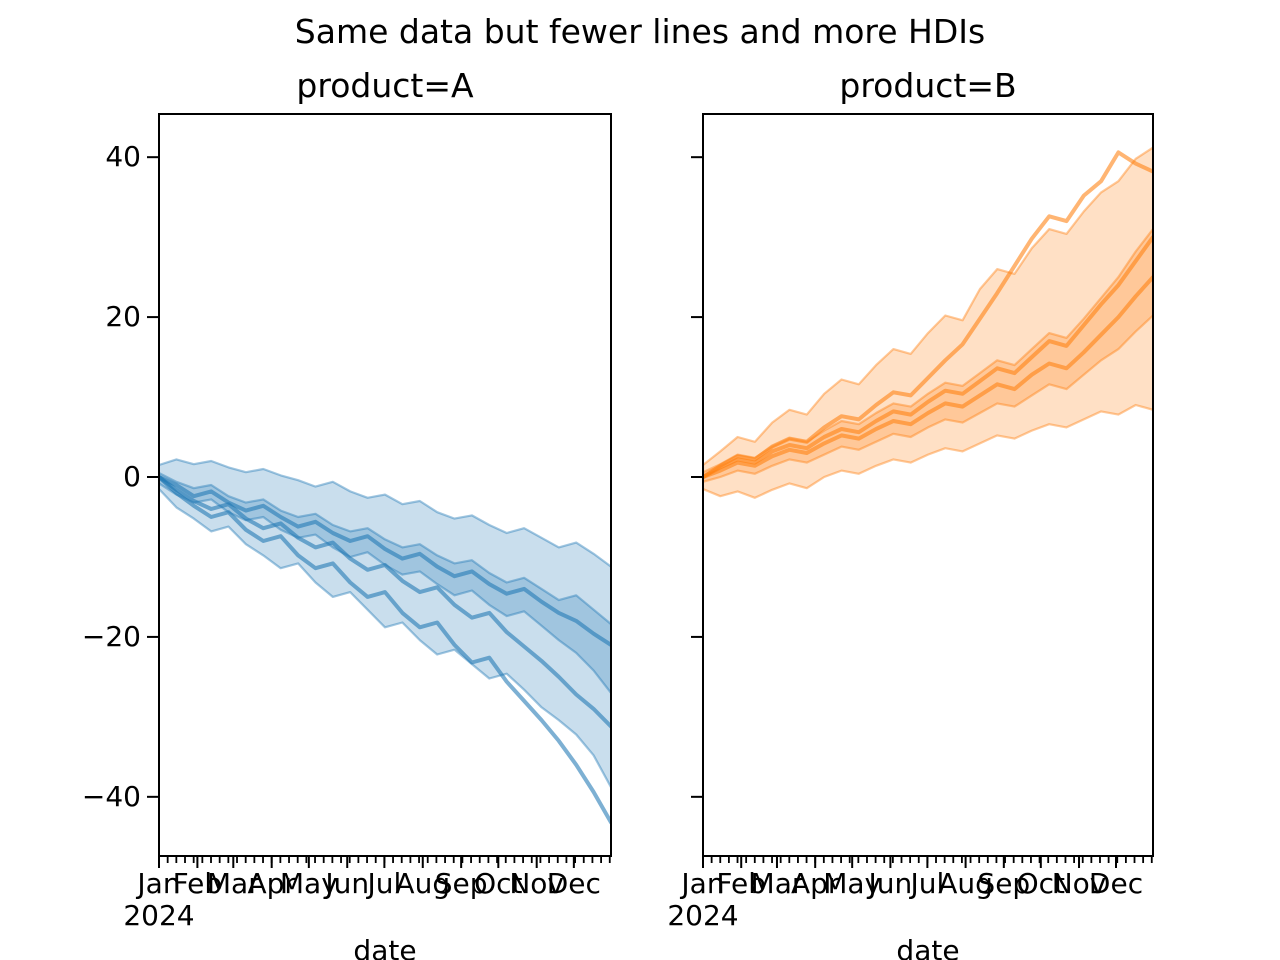 The image size is (1280, 960). Describe the element at coordinates (159, 915) in the screenshot. I see `x-axis-year-a: 2024` at that location.